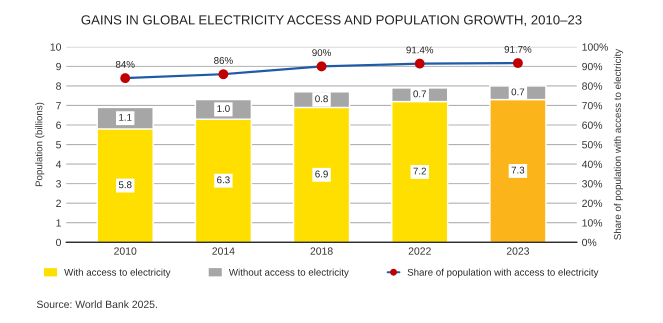  What do you see at coordinates (321, 98) in the screenshot?
I see `data-label: 0.8` at bounding box center [321, 98].